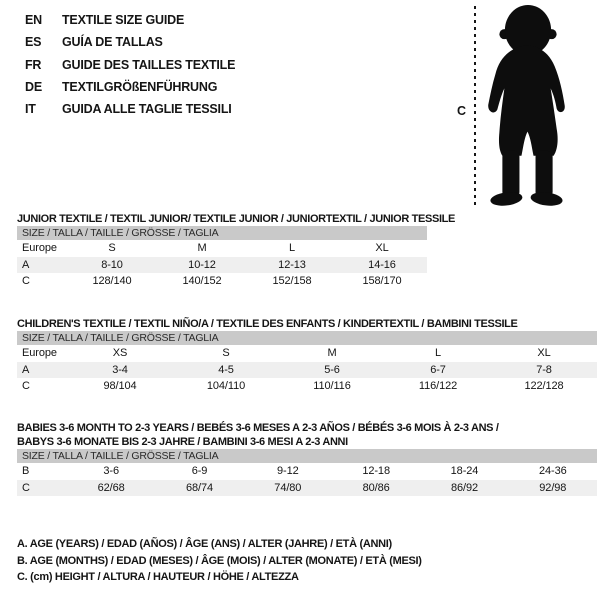 Image resolution: width=600 pixels, height=600 pixels. I want to click on row-label: B, so click(26, 471).